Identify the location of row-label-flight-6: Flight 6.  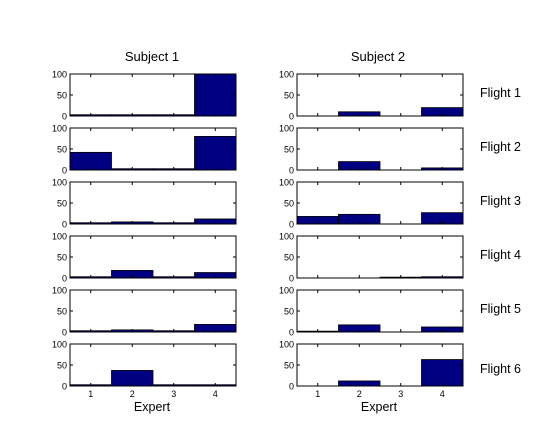
(500, 369).